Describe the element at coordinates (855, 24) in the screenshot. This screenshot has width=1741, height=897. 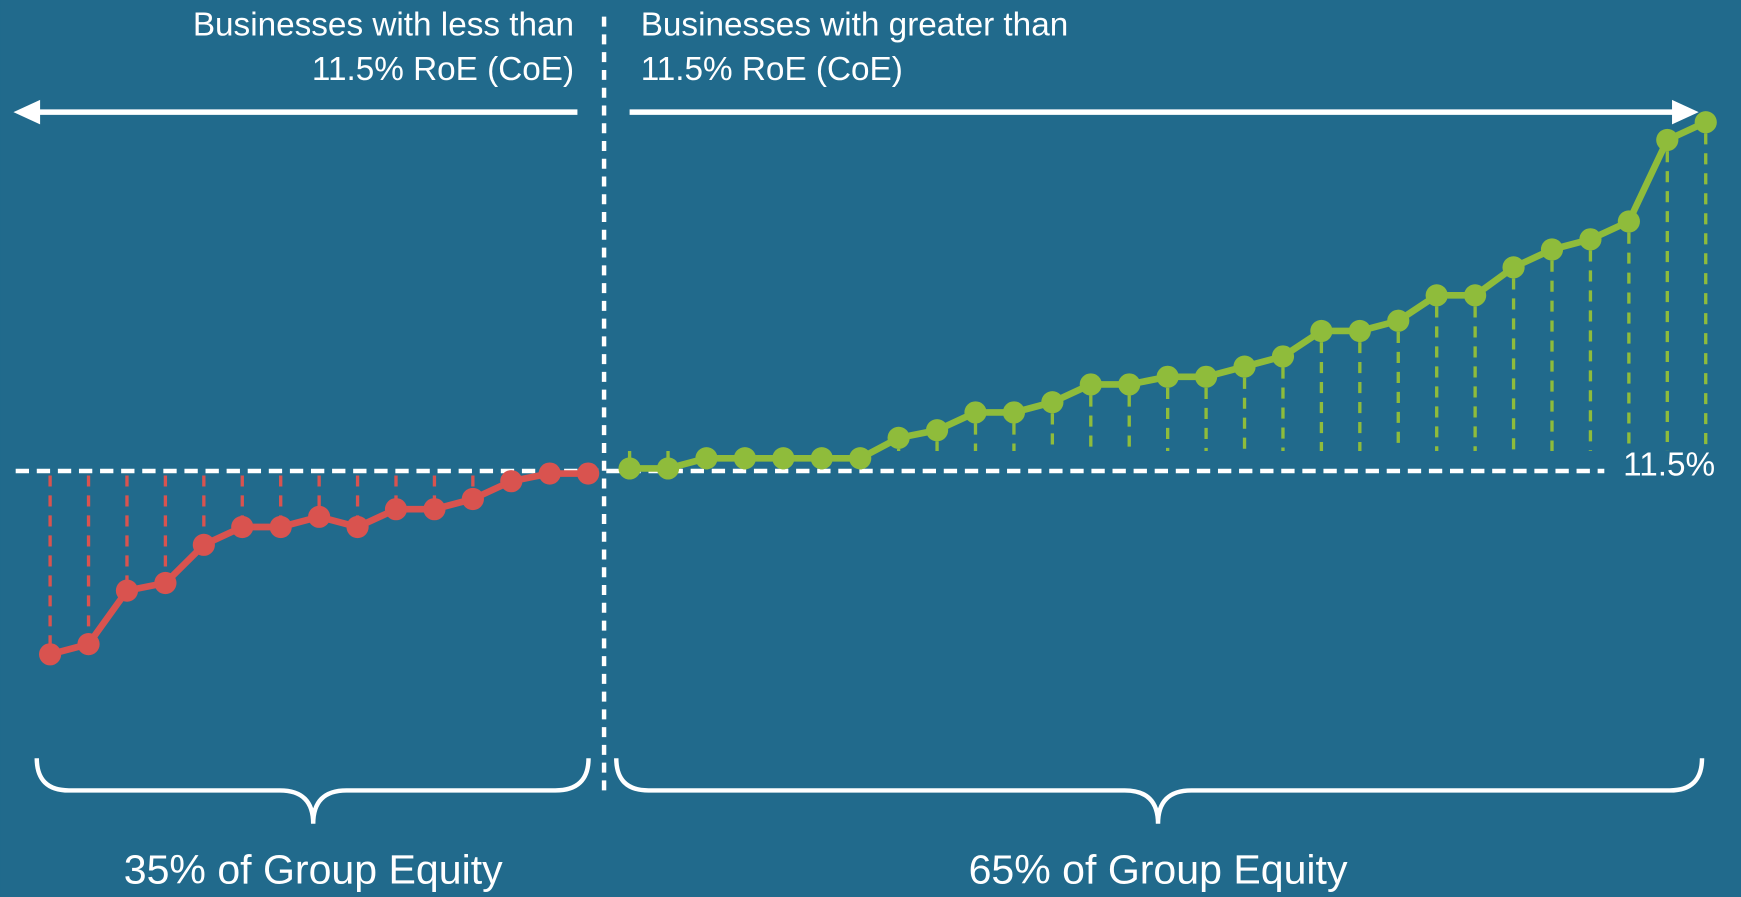
I see `right-heading: Businesses with greater than` at that location.